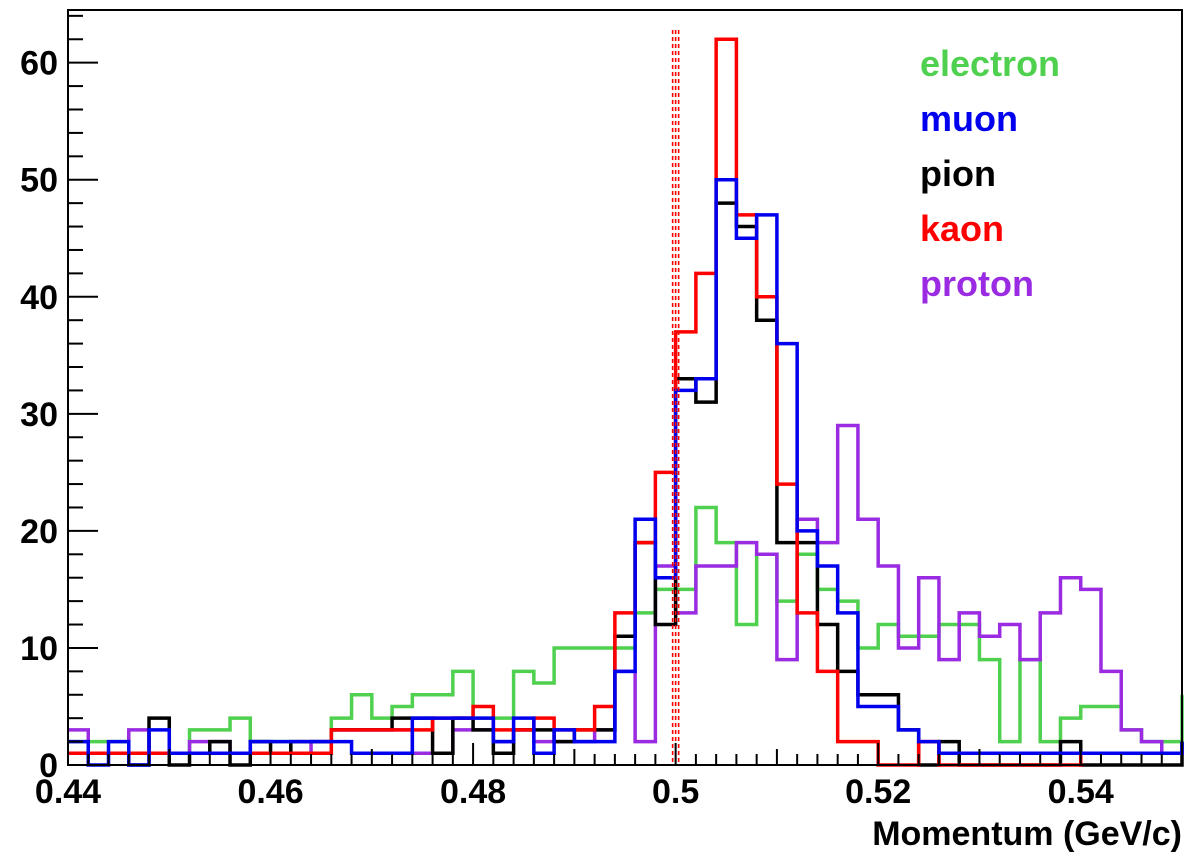  What do you see at coordinates (1027, 834) in the screenshot?
I see `x-axis-title: Momentum (GeV/c)` at bounding box center [1027, 834].